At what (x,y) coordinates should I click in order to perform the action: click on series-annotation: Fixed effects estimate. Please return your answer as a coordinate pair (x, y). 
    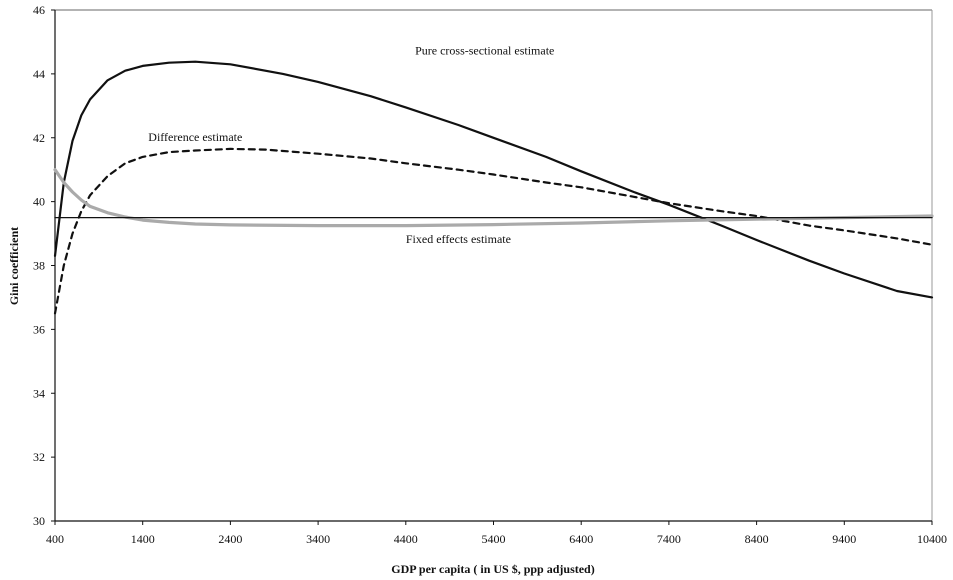
    Looking at the image, I should click on (458, 239).